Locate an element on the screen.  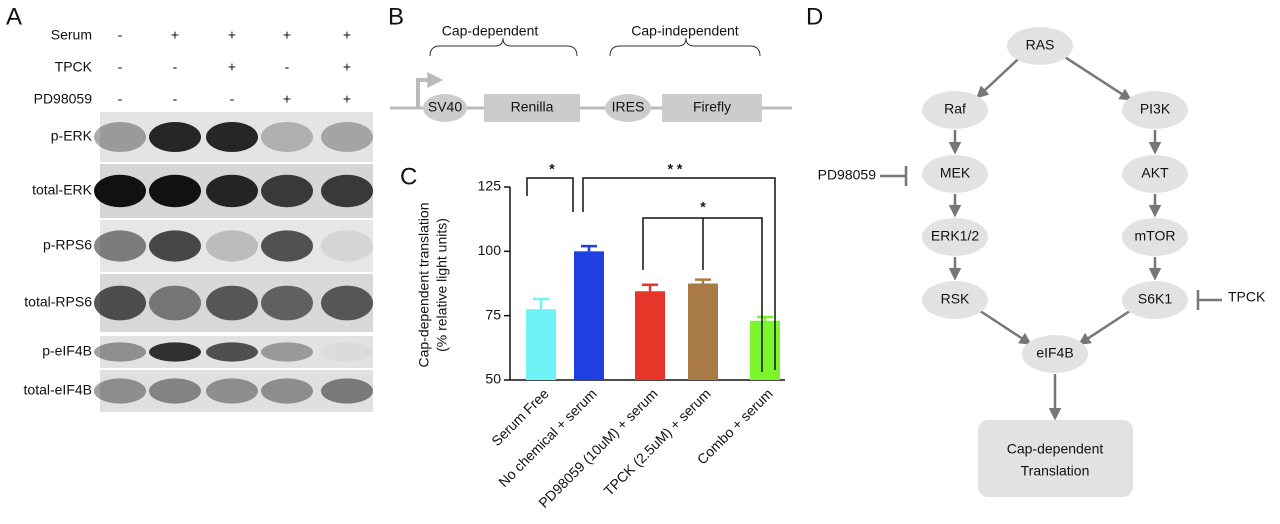
inhibition is located at coordinates (1209, 300).